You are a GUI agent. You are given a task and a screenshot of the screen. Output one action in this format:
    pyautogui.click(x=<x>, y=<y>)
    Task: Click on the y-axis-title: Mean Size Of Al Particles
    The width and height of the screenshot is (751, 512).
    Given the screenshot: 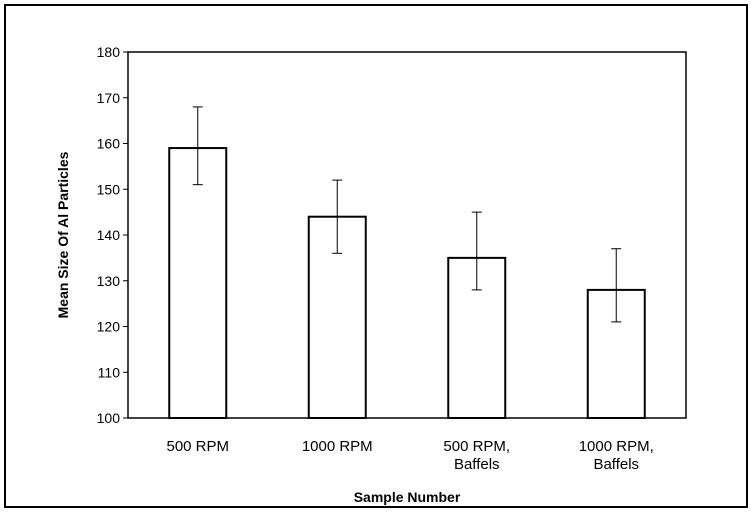 What is the action you would take?
    pyautogui.click(x=63, y=234)
    